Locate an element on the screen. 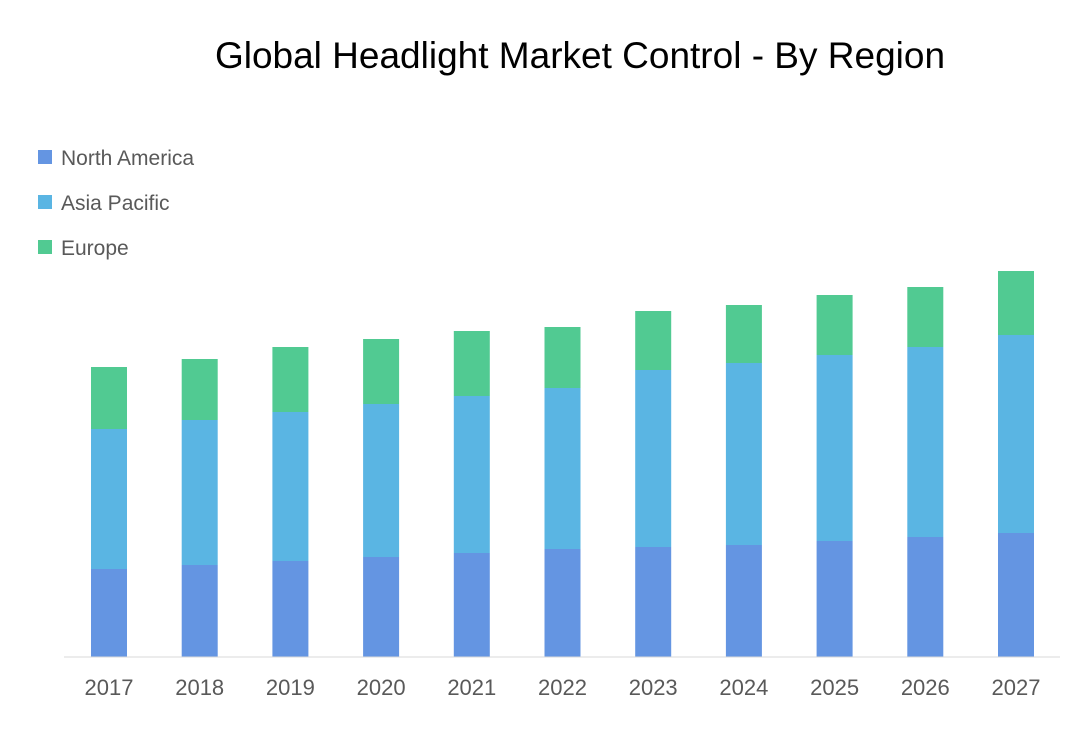 This screenshot has width=1091, height=738. x-tick-label-2022: 2022 is located at coordinates (562, 687).